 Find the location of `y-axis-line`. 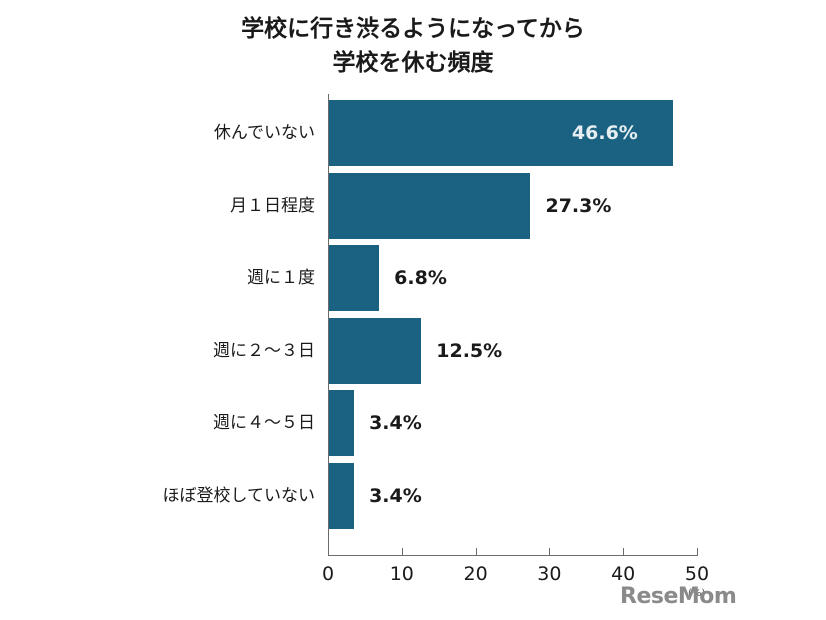

y-axis-line is located at coordinates (328, 325).